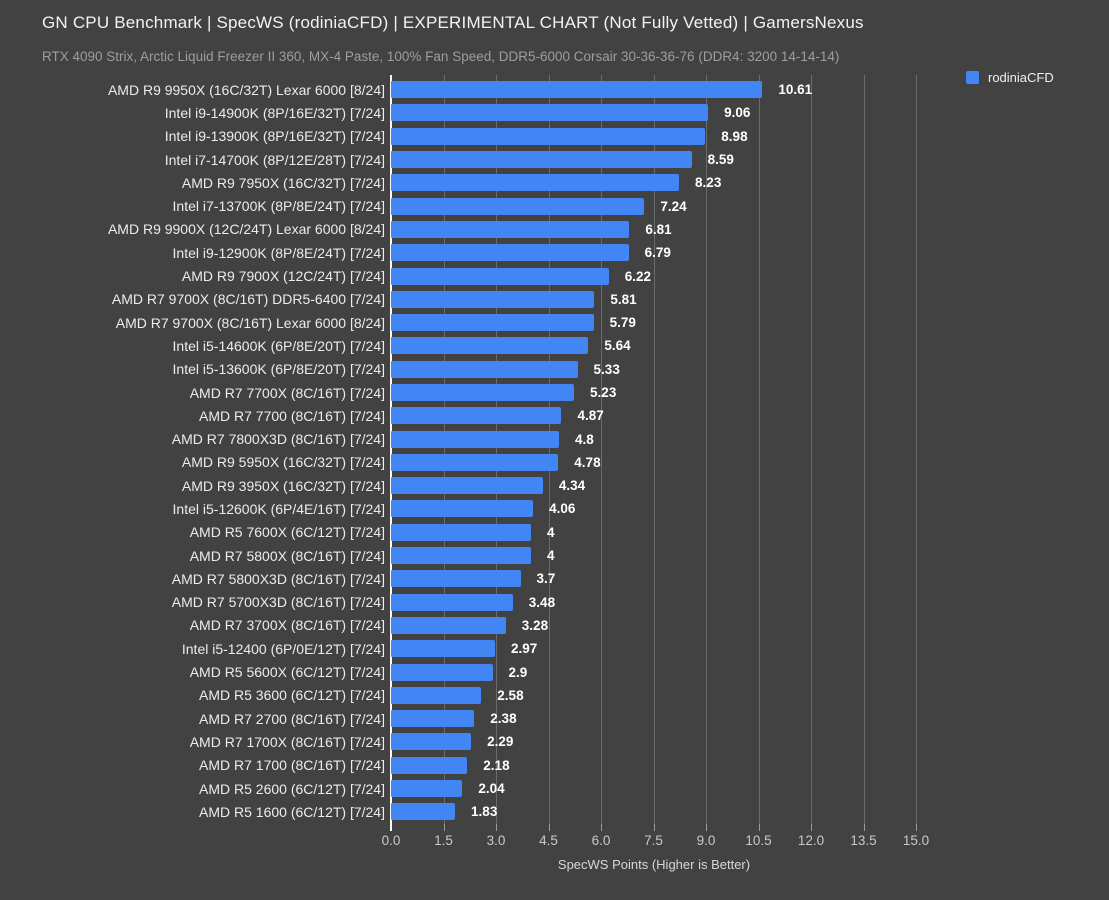 The image size is (1109, 900). I want to click on value-label: 3.7, so click(546, 579).